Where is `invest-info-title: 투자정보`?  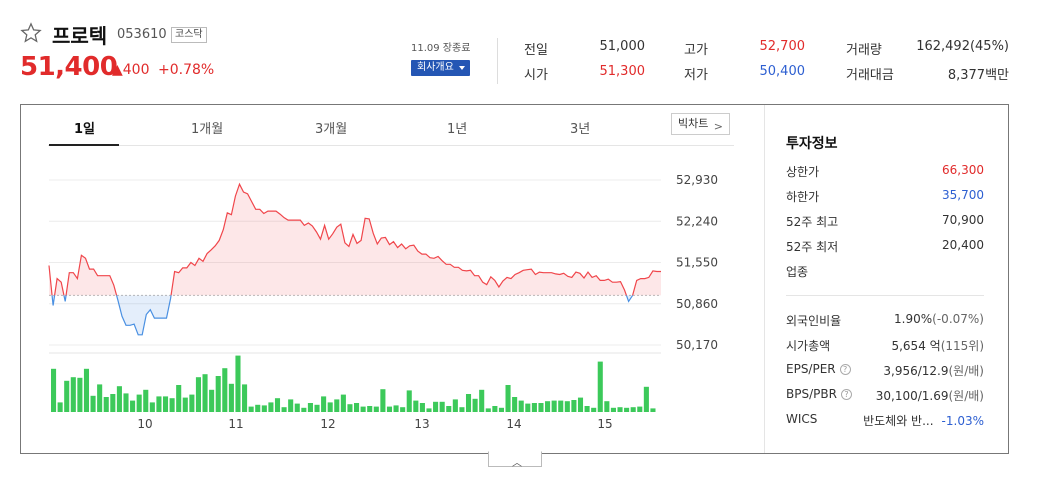 invest-info-title: 투자정보 is located at coordinates (812, 144).